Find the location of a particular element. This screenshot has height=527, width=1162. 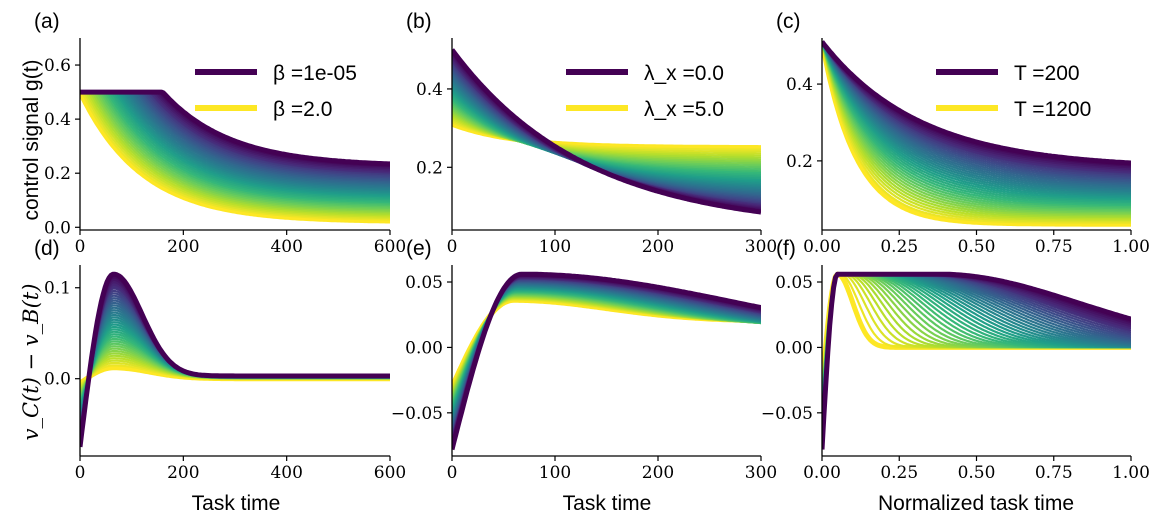

x-tick-label-c: 0.50 is located at coordinates (977, 247).